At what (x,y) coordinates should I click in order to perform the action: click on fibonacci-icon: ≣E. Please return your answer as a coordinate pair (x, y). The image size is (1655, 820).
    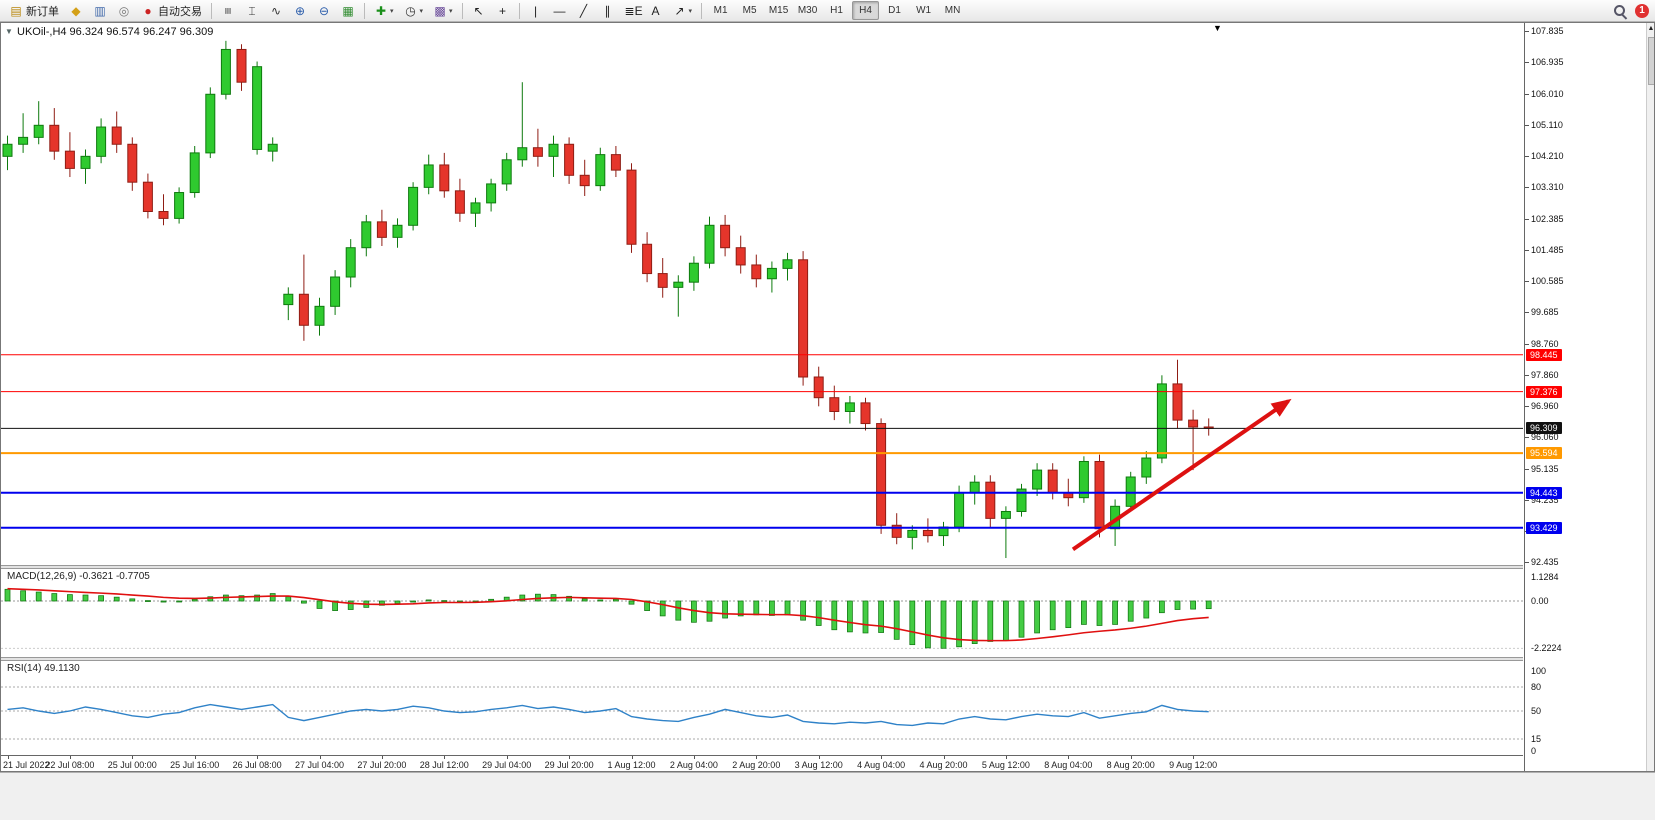
    Looking at the image, I should click on (633, 10).